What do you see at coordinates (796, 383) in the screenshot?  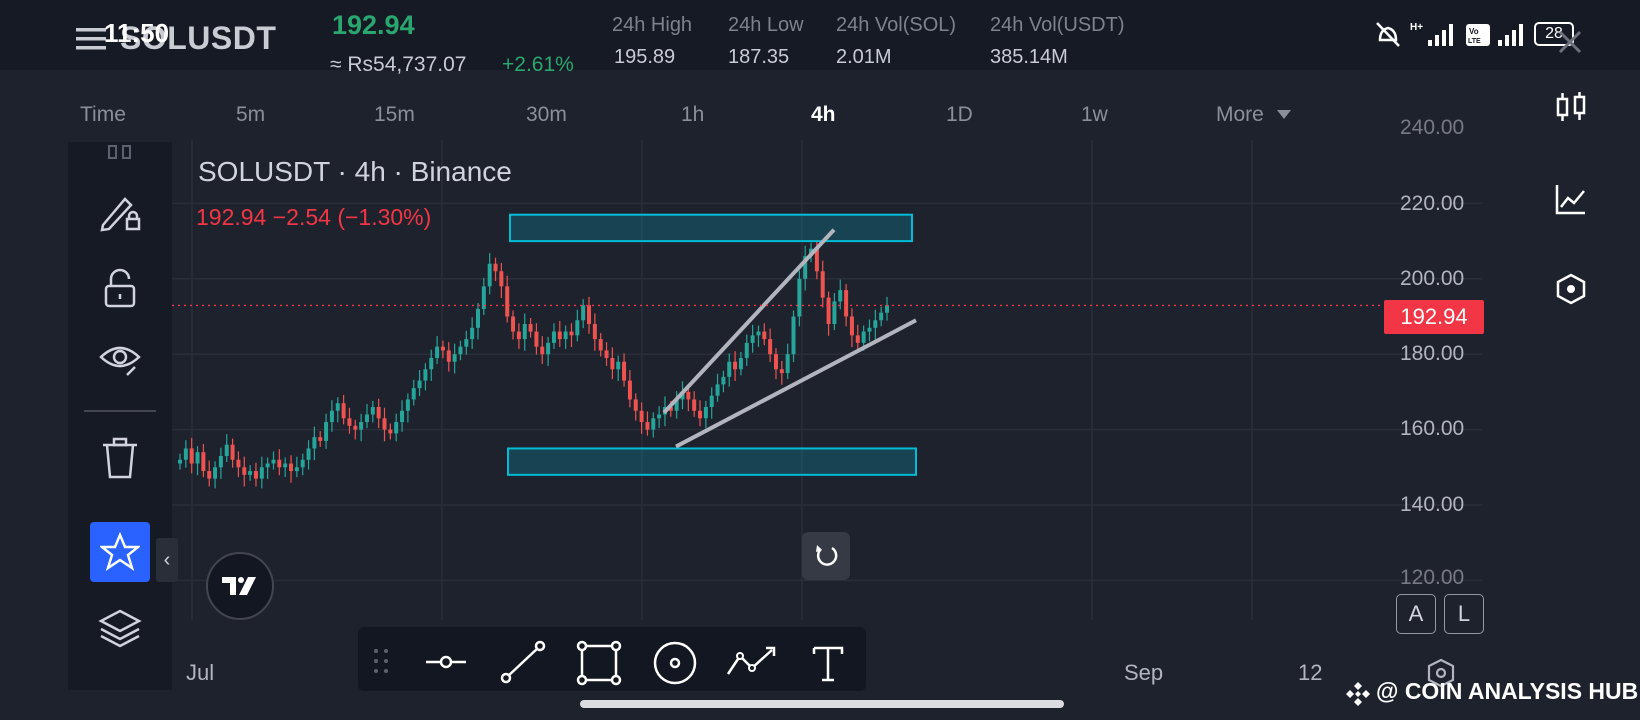 I see `wedge-lower-line` at bounding box center [796, 383].